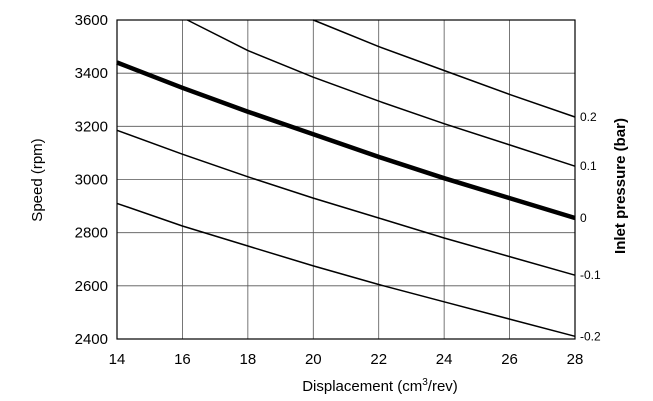  Describe the element at coordinates (588, 117) in the screenshot. I see `right-label: 0.2` at that location.